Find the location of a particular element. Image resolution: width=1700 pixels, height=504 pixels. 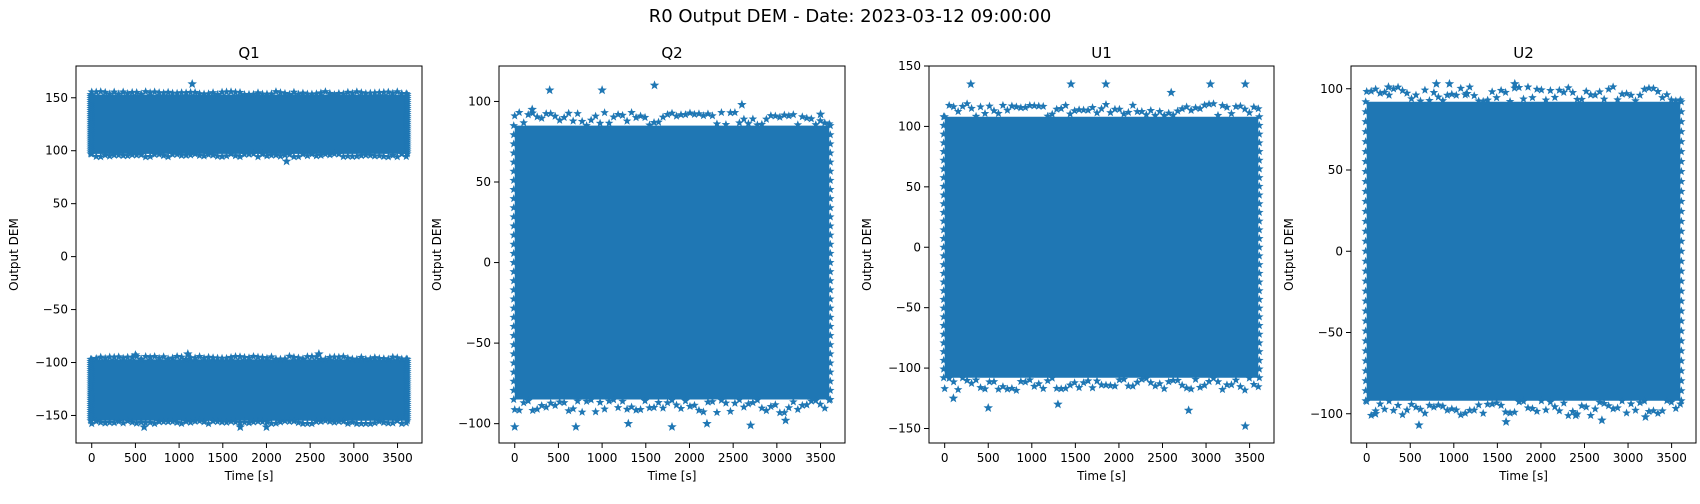

y-tick-label: −50 is located at coordinates (478, 343).